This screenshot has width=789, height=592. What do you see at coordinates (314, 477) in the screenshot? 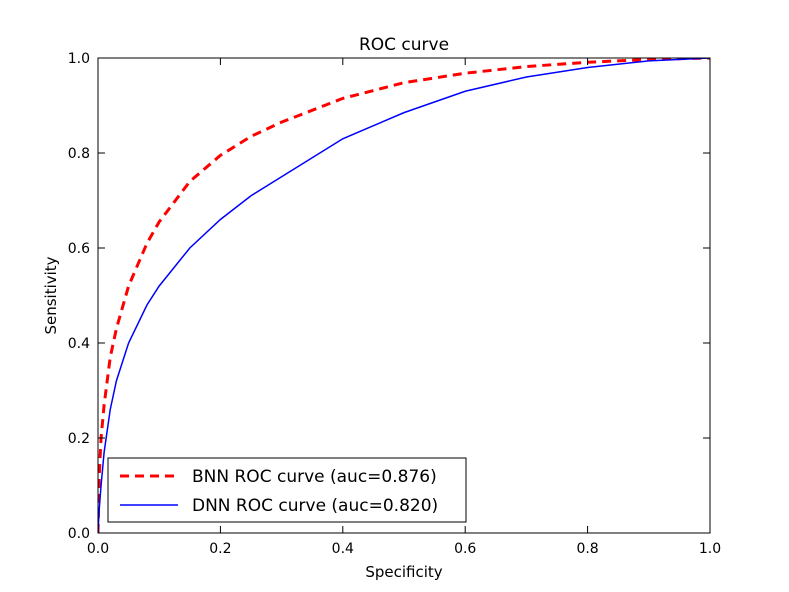
I see `legend-label: BNN ROC curve (auc=0.876)` at bounding box center [314, 477].